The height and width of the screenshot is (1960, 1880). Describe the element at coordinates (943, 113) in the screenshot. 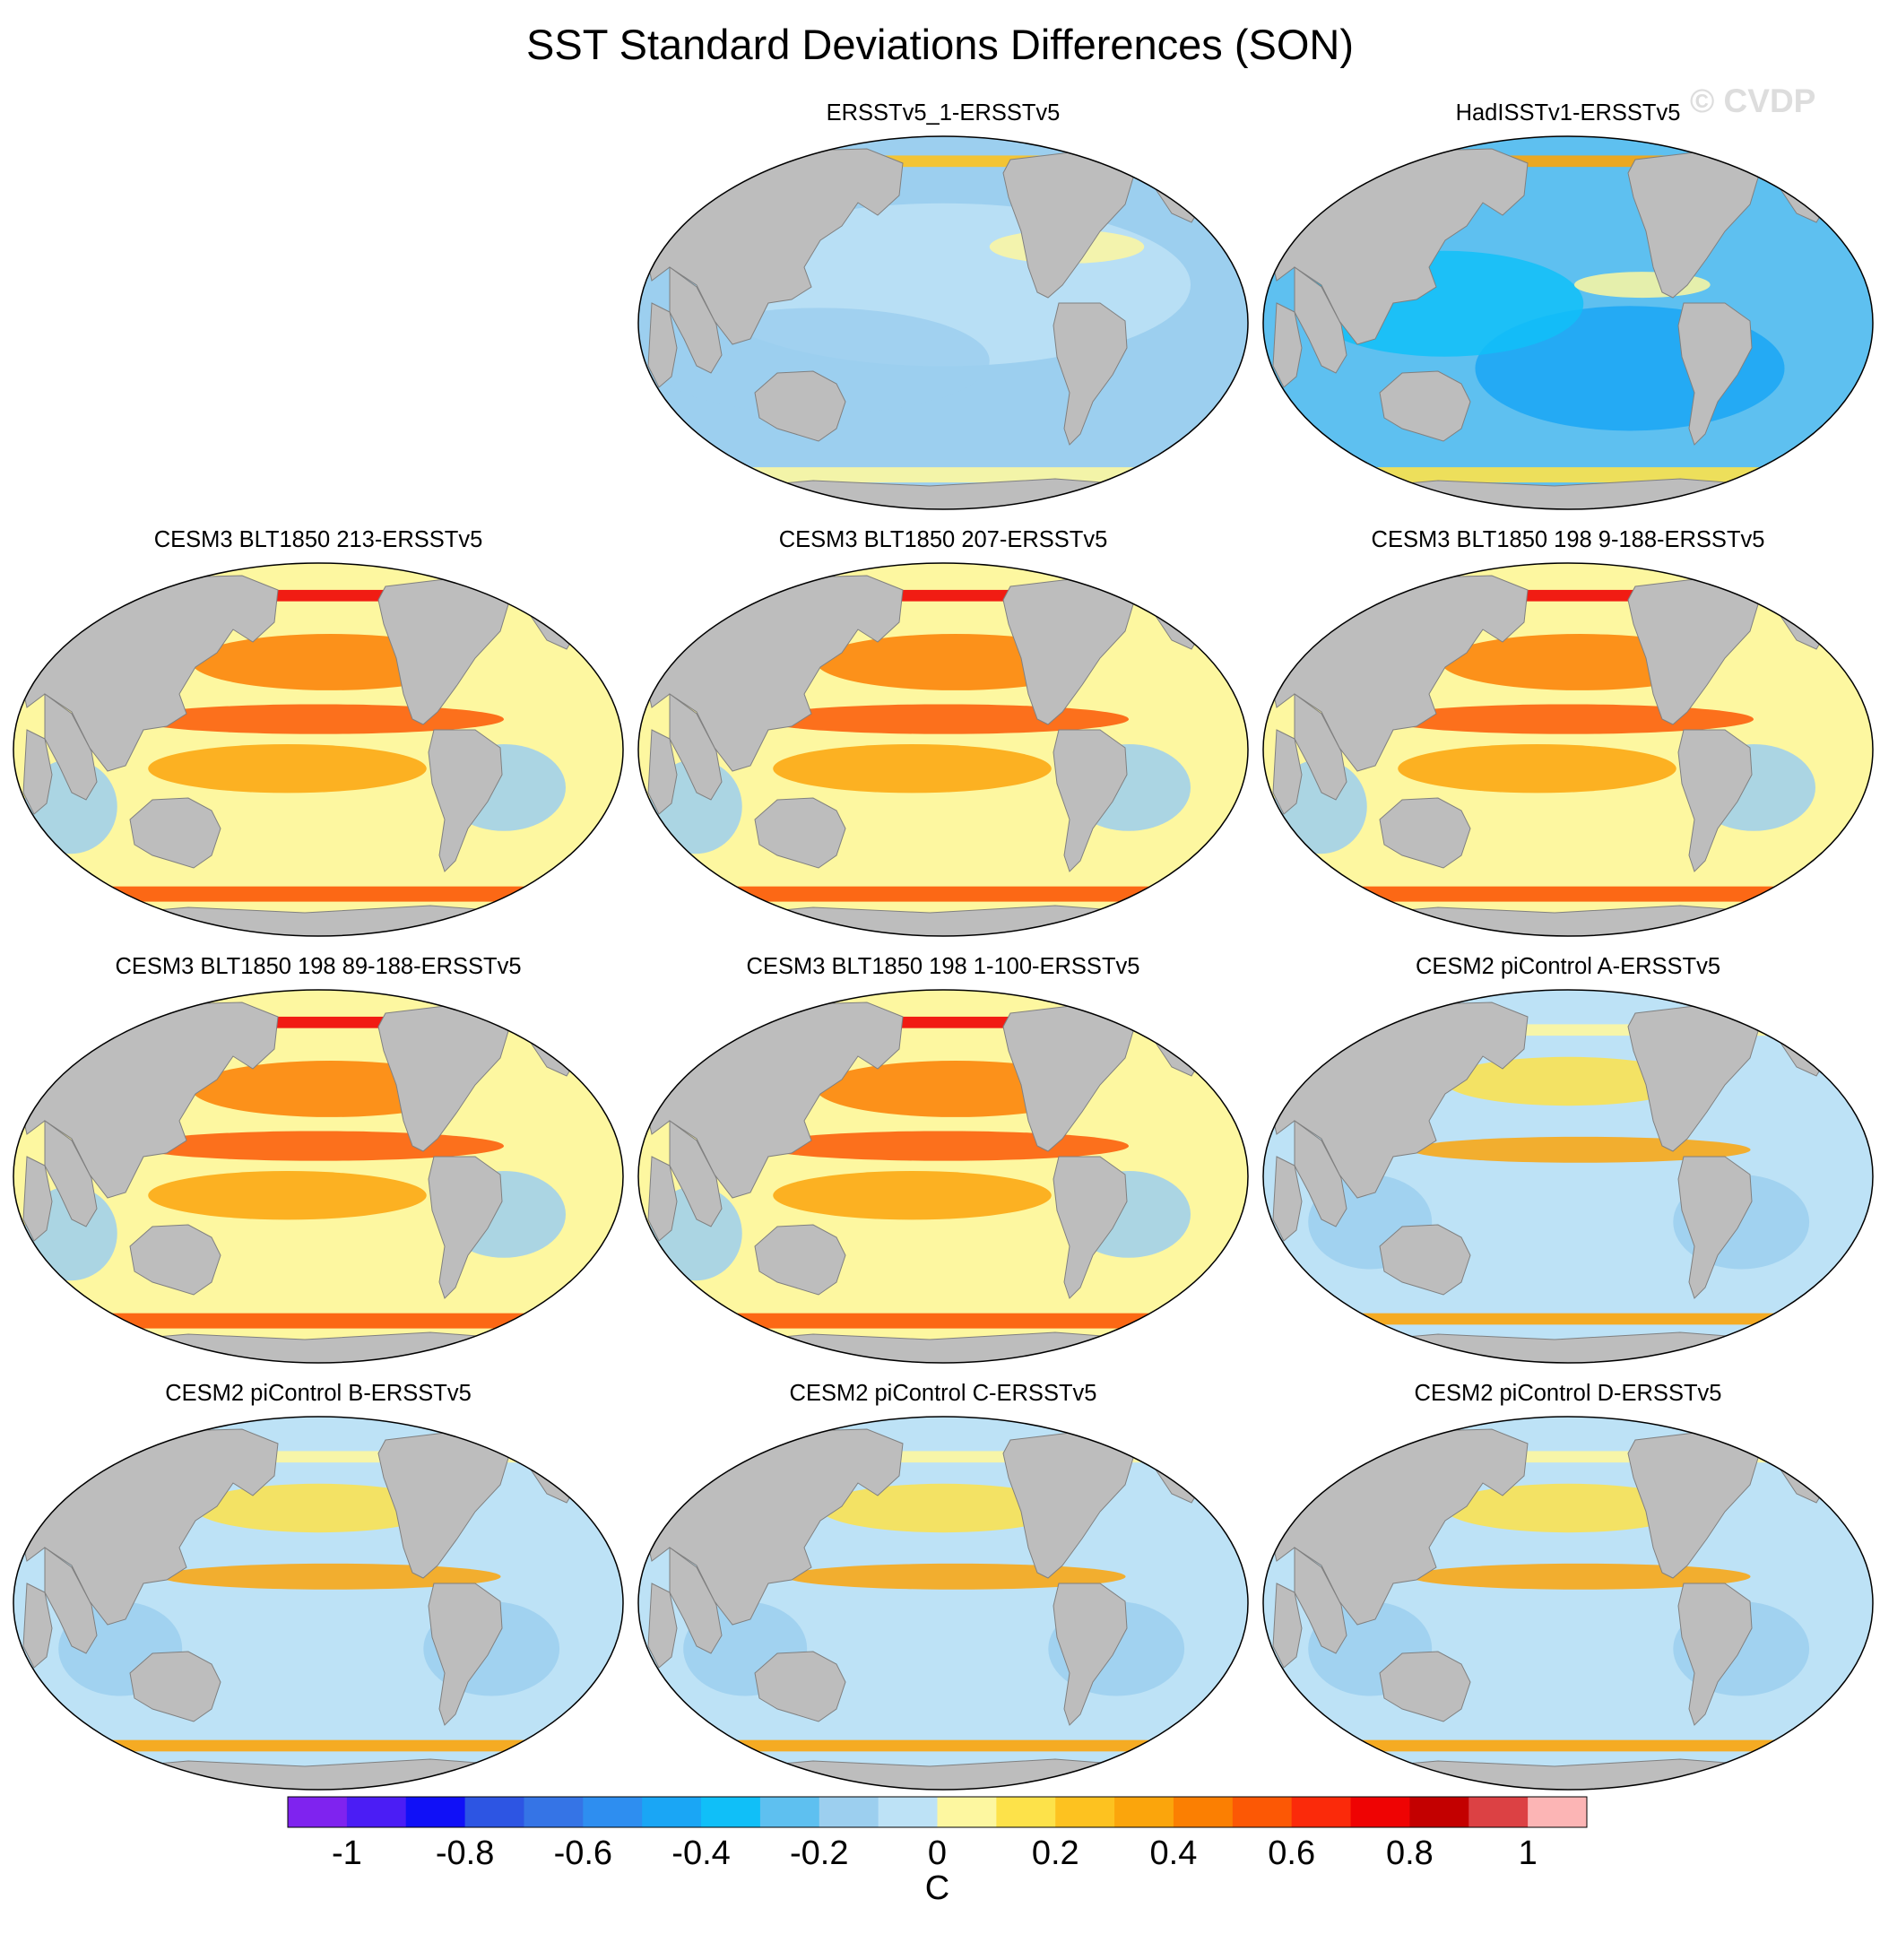

I see `panel-title: ERSSTv5_1-ERSSTv5` at that location.